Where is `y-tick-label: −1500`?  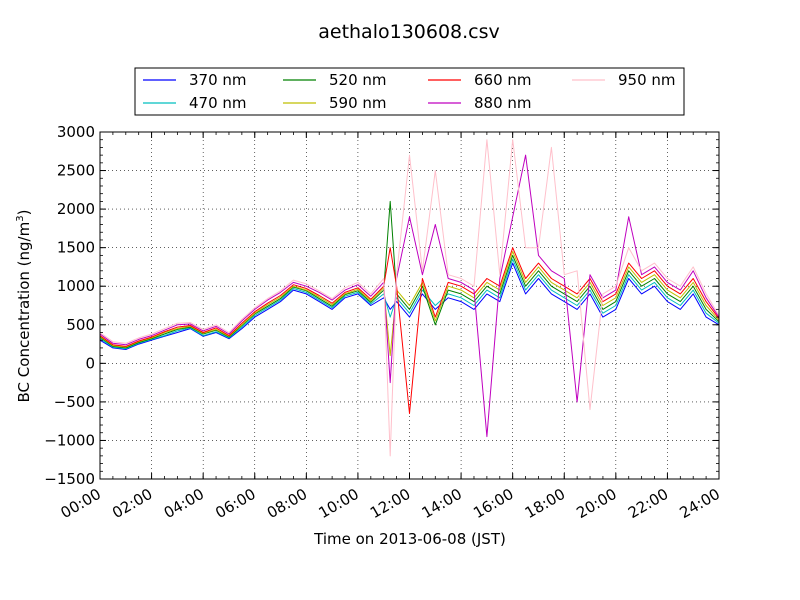
y-tick-label: −1500 is located at coordinates (69, 479).